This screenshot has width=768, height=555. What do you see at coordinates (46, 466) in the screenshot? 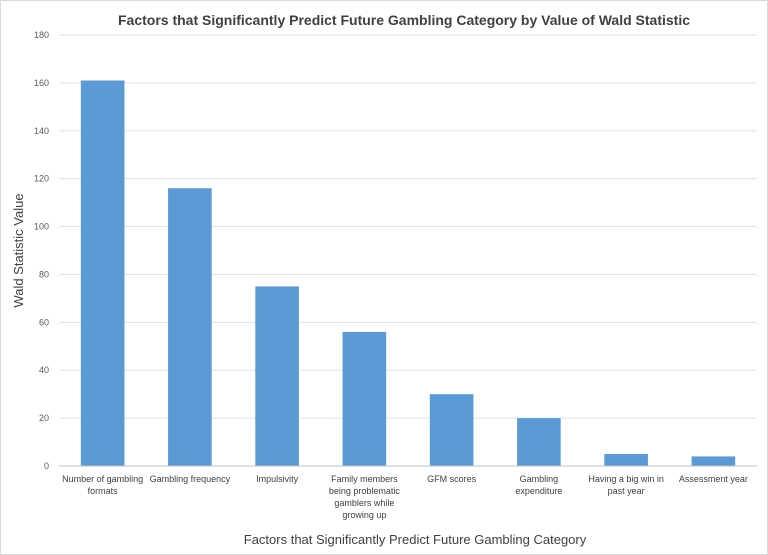
I see `y-tick-label: 0` at bounding box center [46, 466].